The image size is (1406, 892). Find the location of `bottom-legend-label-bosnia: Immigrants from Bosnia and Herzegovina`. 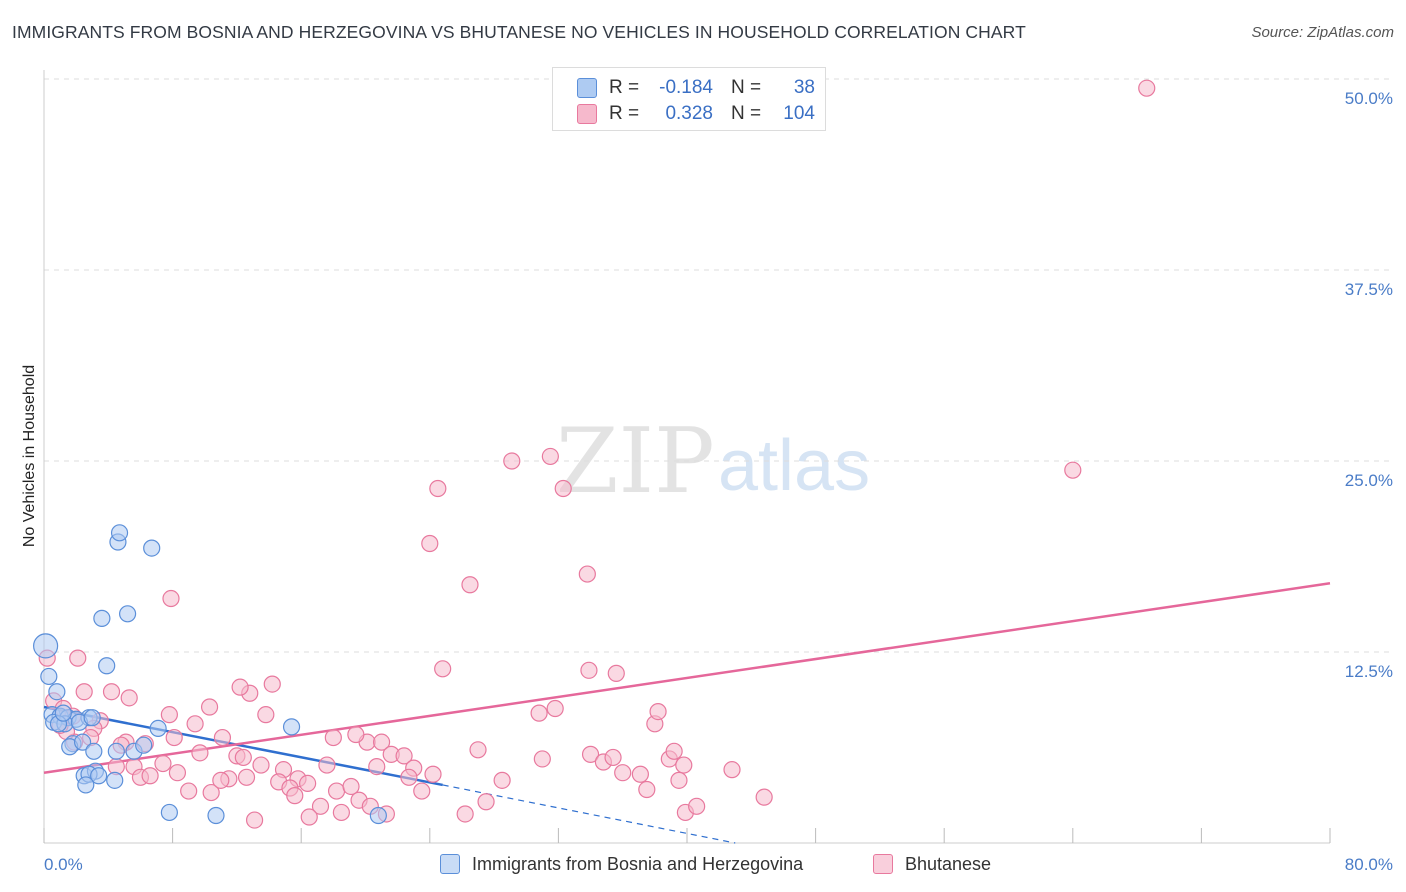

bottom-legend-label-bosnia: Immigrants from Bosnia and Herzegovina is located at coordinates (638, 863).